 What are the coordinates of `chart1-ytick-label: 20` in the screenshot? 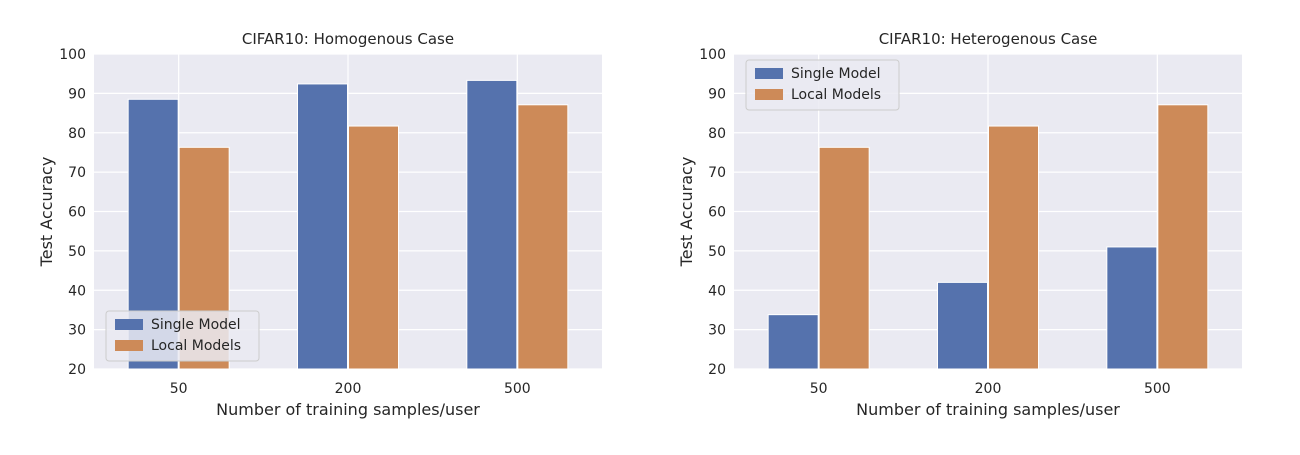 It's located at (77, 370).